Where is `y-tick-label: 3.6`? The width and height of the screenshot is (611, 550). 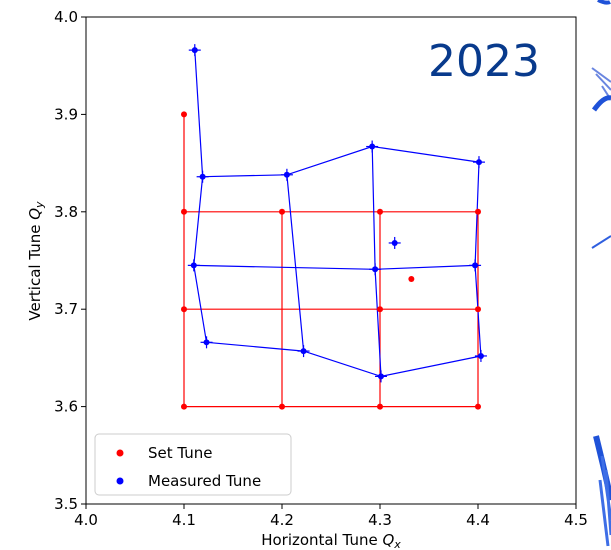 y-tick-label: 3.6 is located at coordinates (66, 407).